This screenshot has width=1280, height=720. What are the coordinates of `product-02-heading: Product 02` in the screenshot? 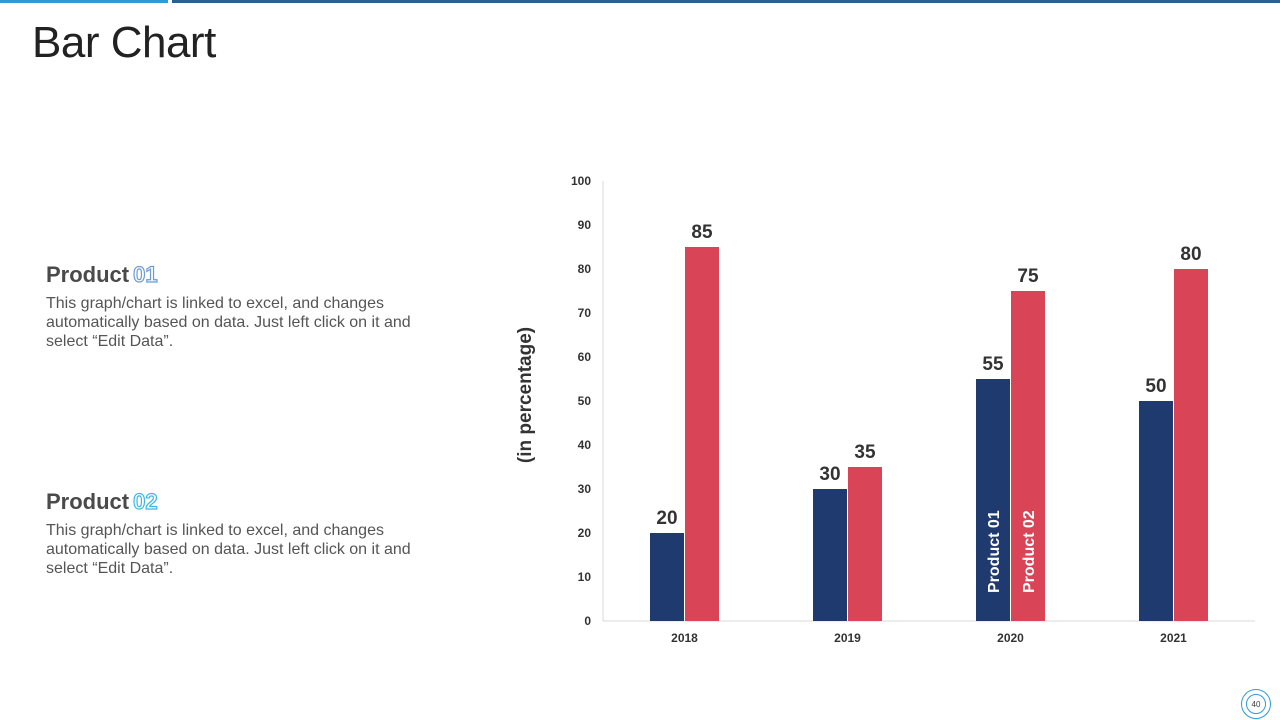 It's located at (236, 501).